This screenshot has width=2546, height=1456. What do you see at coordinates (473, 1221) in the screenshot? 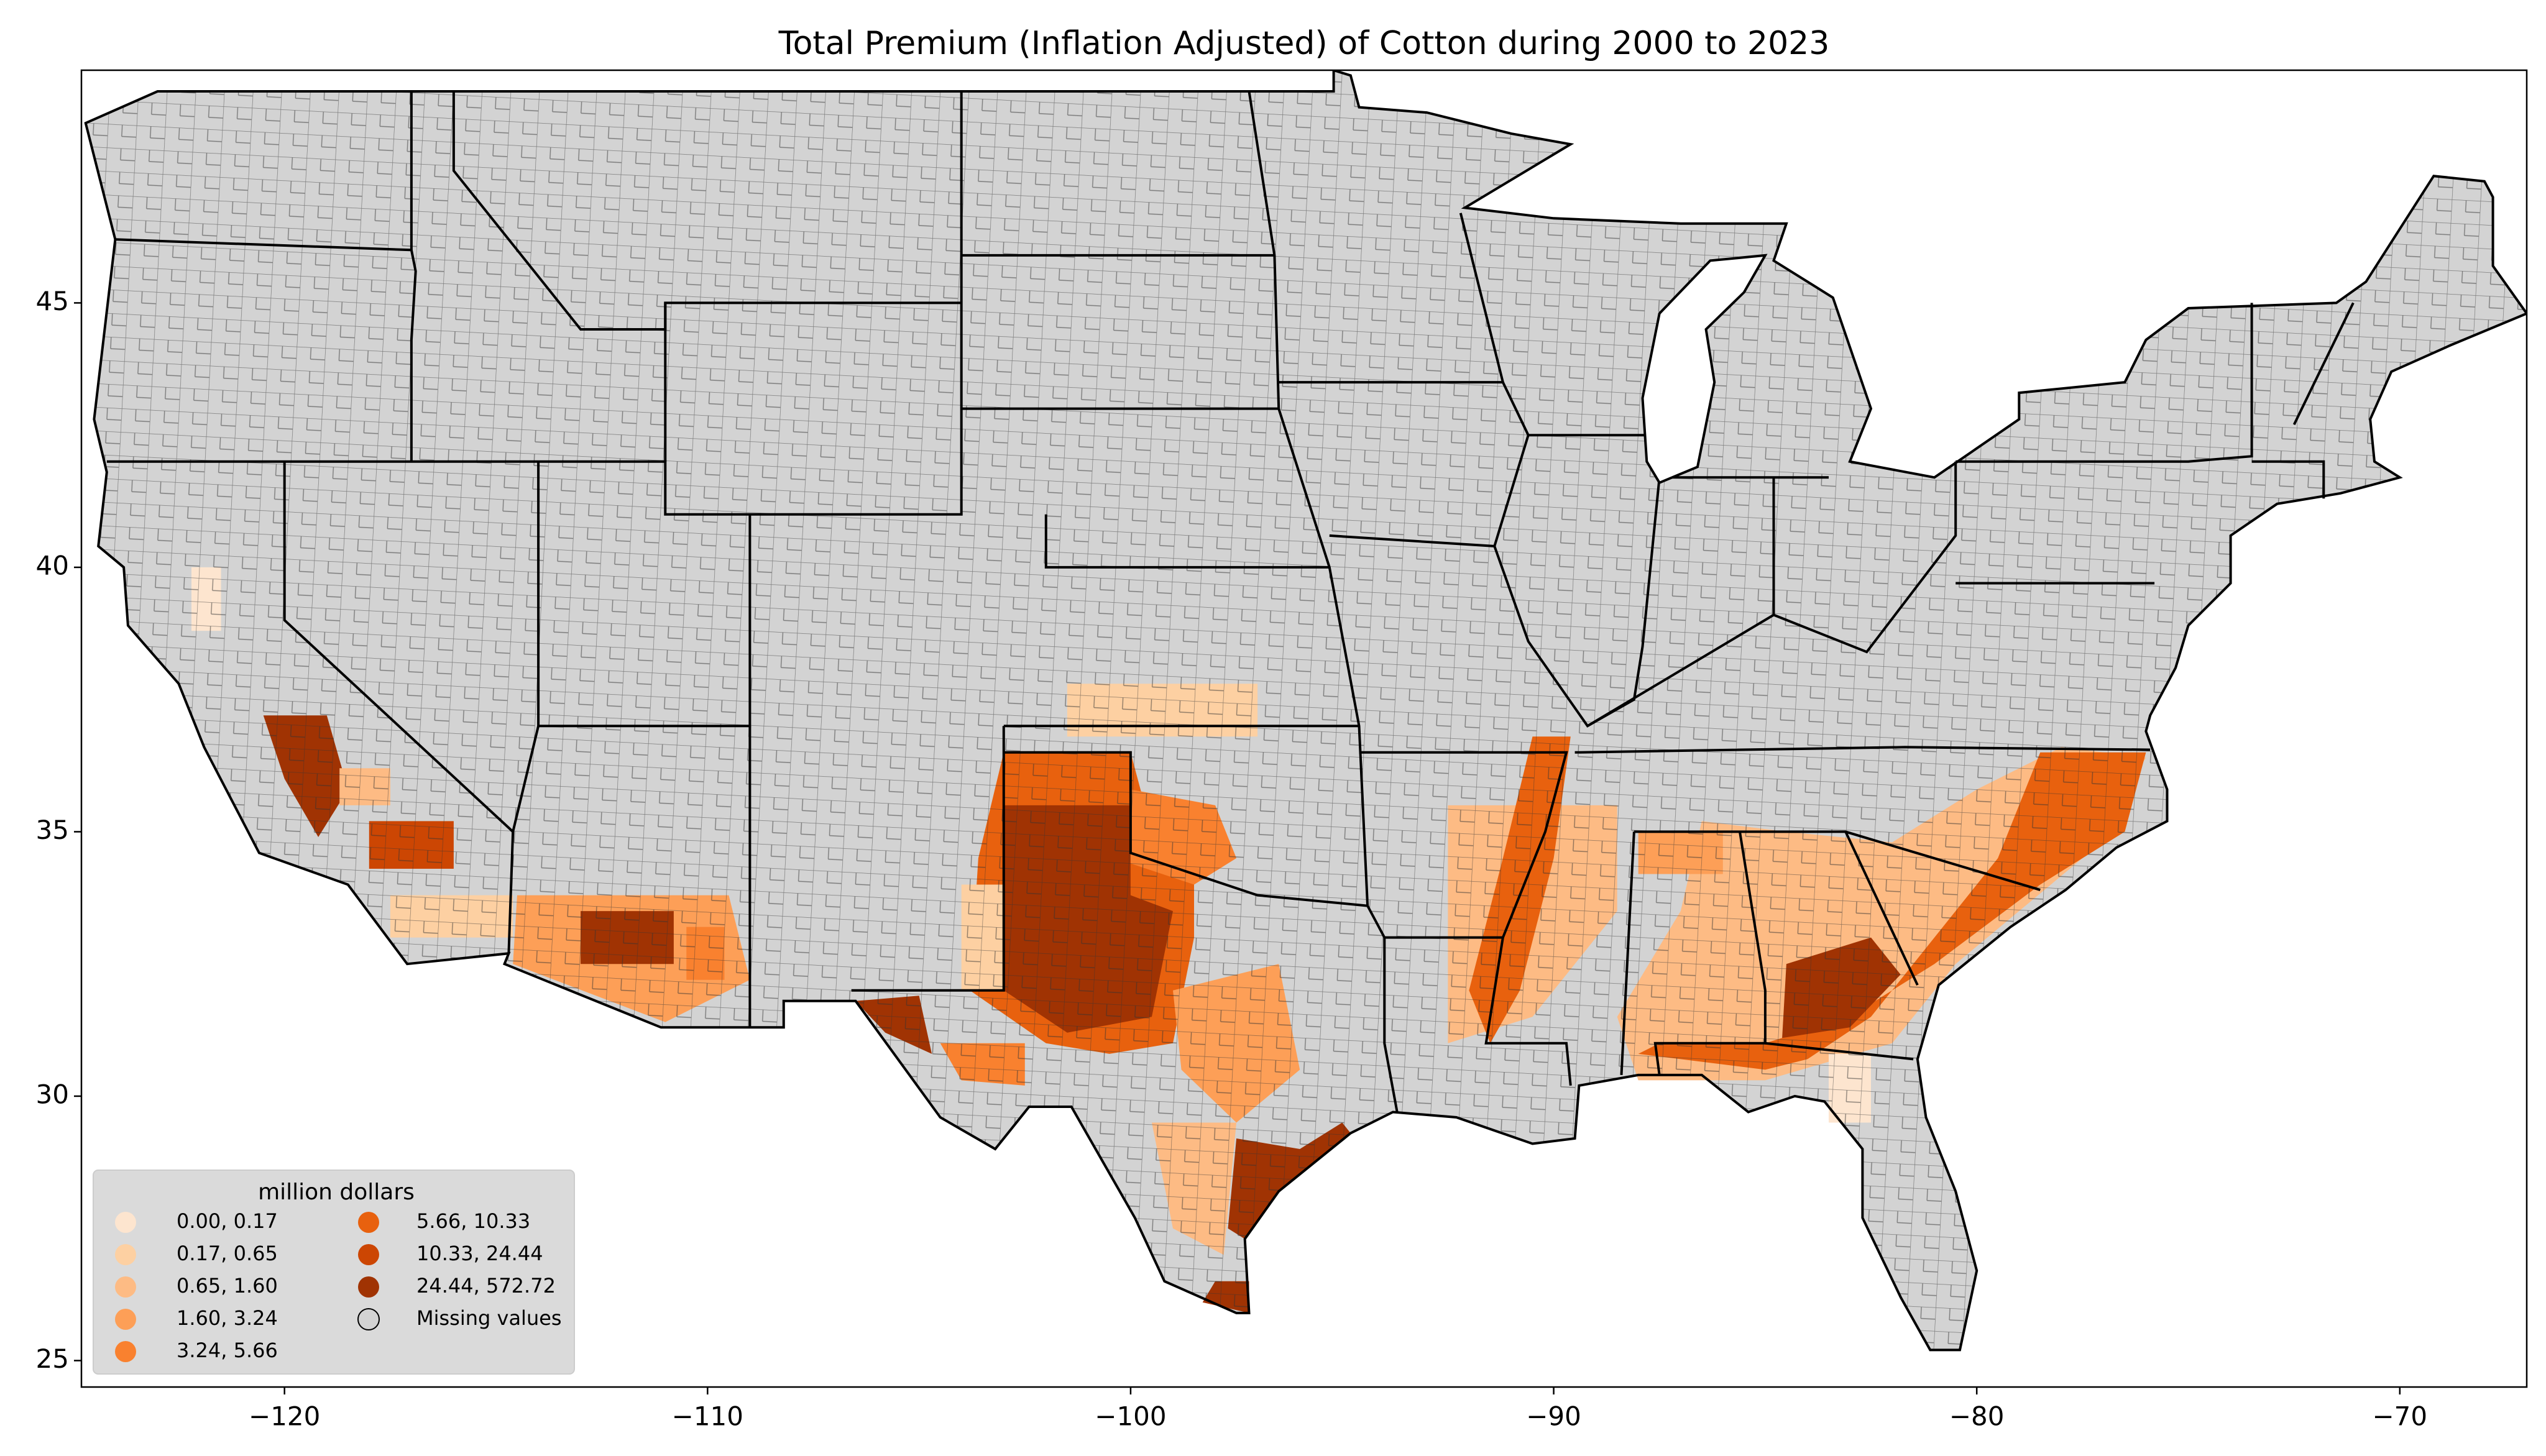
I see `legend-label: 5.66, 10.33` at bounding box center [473, 1221].